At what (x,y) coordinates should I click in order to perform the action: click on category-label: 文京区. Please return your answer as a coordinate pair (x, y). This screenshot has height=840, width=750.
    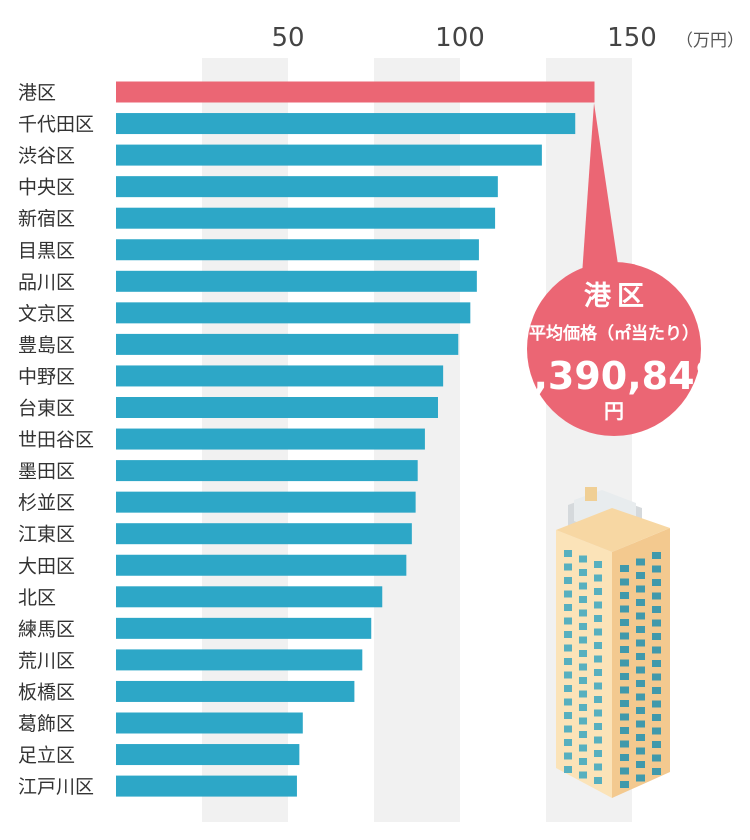
    Looking at the image, I should click on (46, 314).